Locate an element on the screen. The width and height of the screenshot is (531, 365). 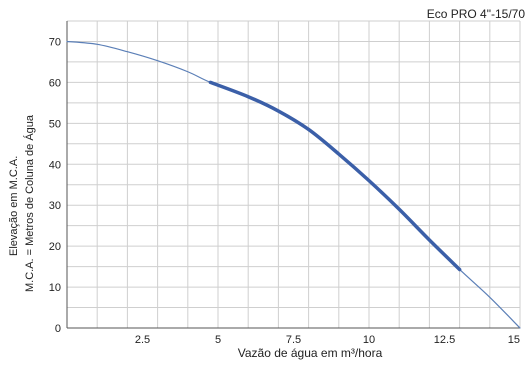
y-tick-label: 0 is located at coordinates (58, 329).